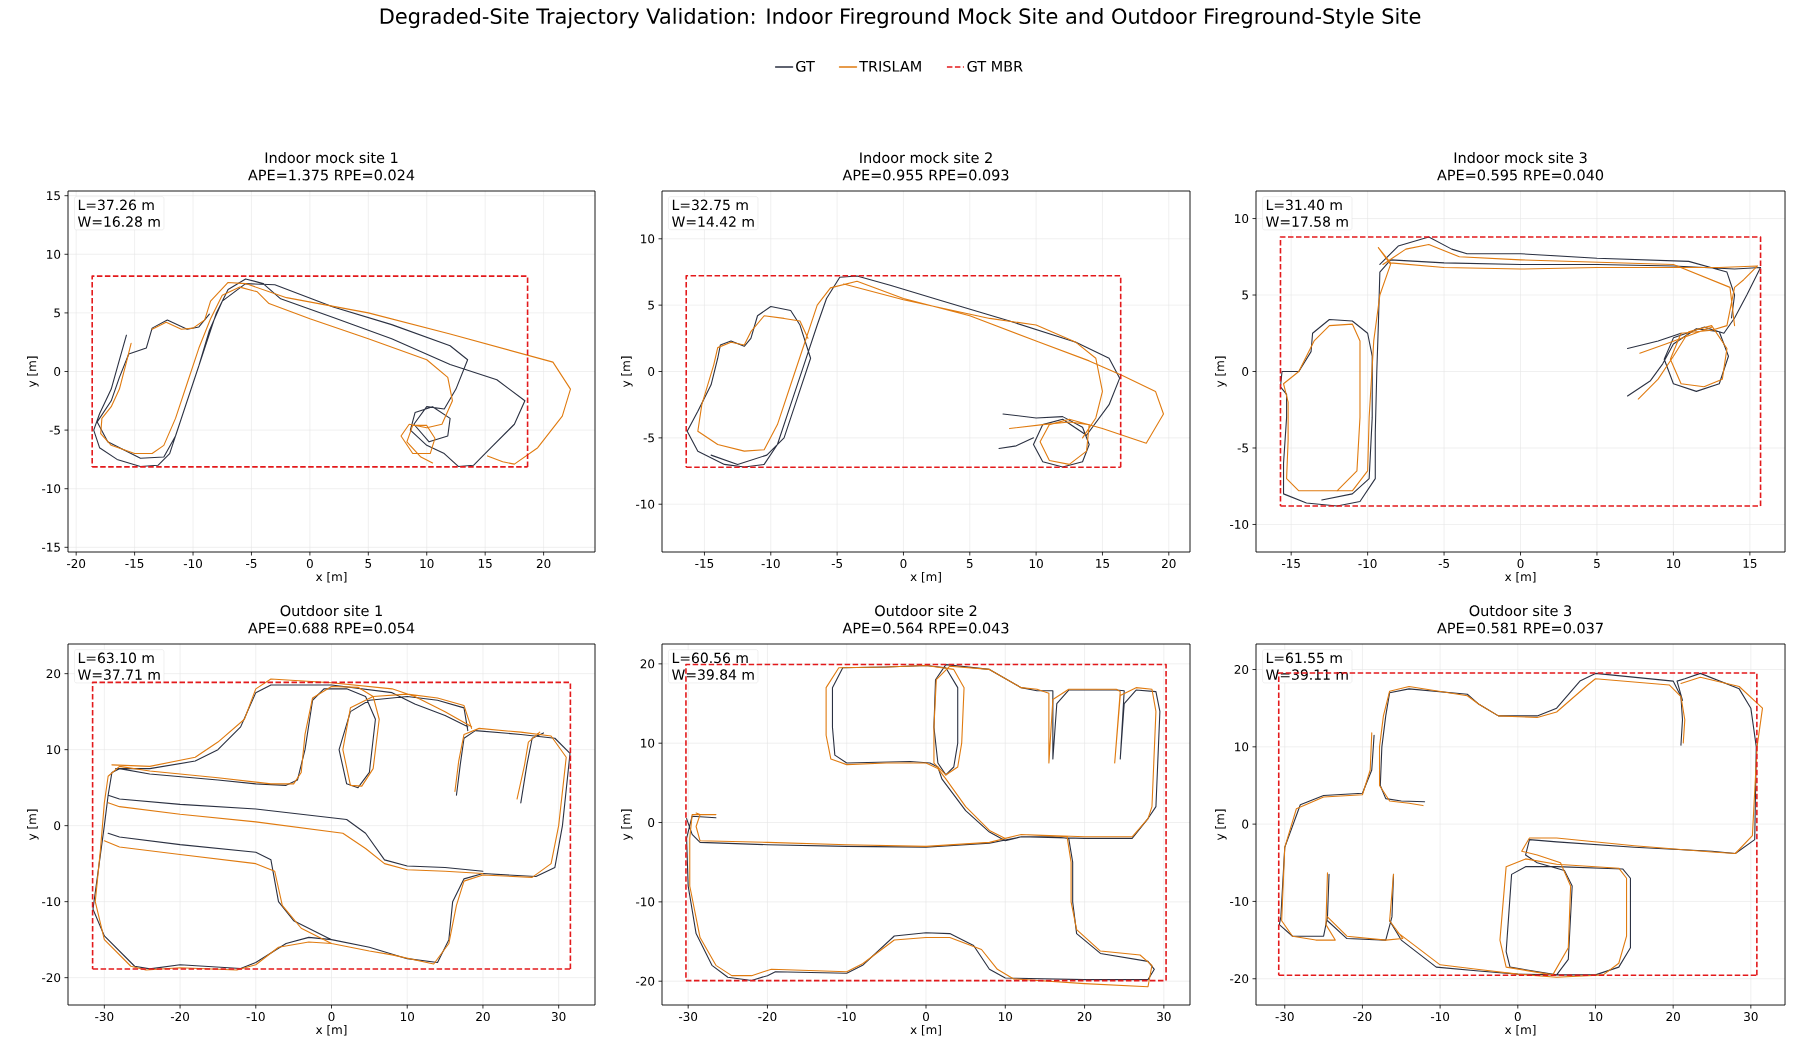 This screenshot has height=1059, width=1800. What do you see at coordinates (1304, 205) in the screenshot?
I see `annotation: L=31.40 m` at bounding box center [1304, 205].